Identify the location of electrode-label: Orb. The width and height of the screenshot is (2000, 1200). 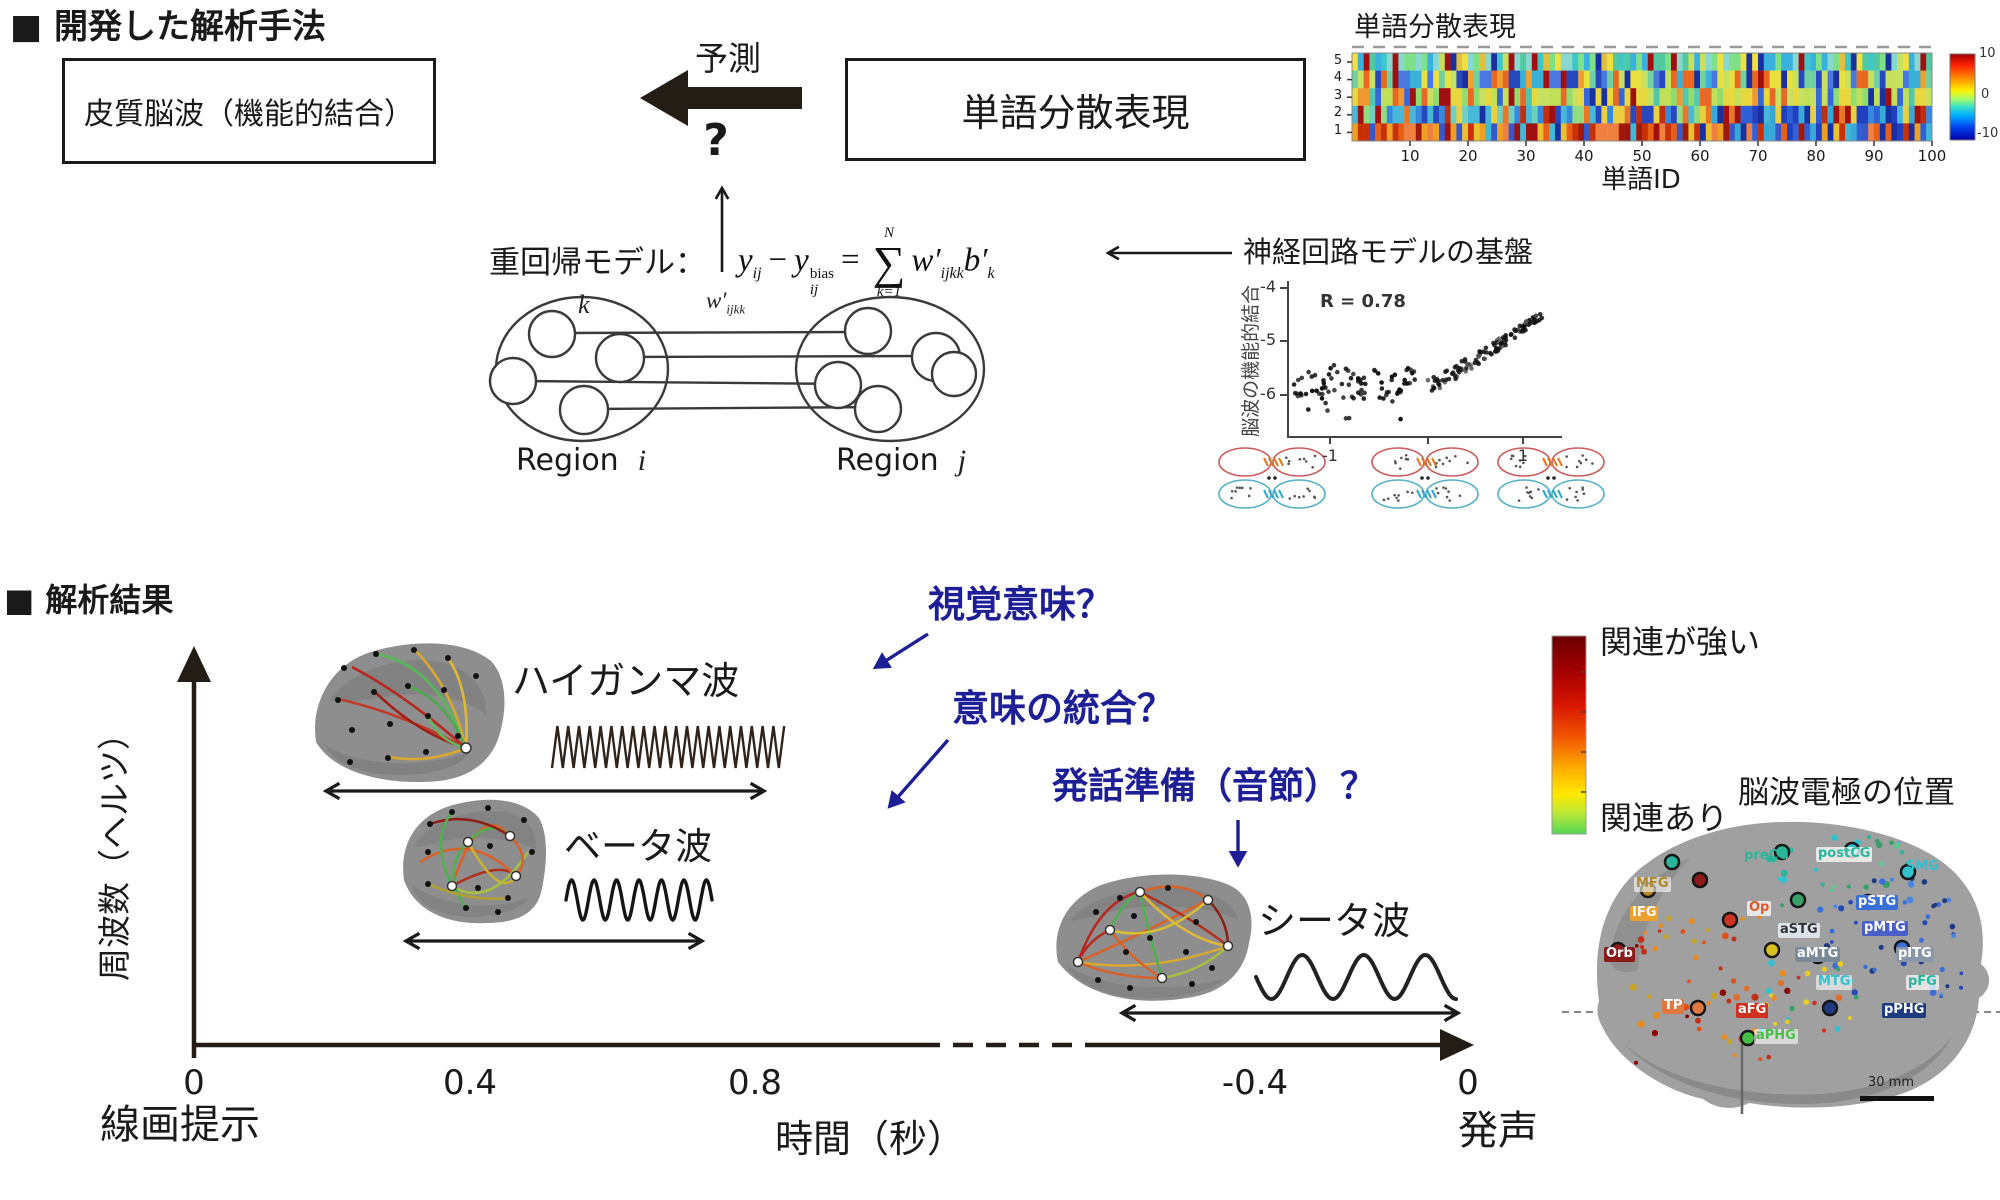
(1619, 954).